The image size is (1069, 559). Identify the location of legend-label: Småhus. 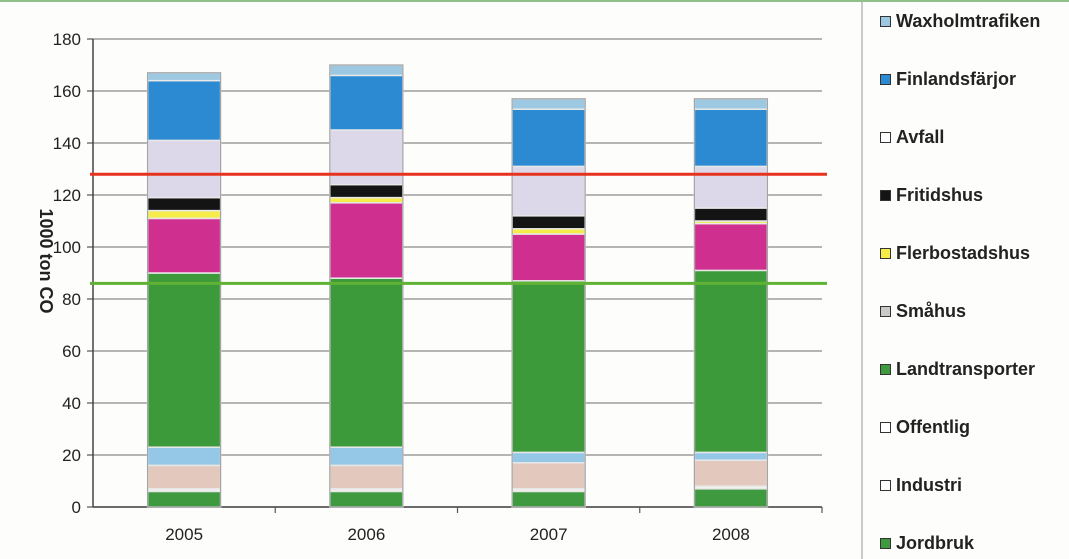
(931, 310).